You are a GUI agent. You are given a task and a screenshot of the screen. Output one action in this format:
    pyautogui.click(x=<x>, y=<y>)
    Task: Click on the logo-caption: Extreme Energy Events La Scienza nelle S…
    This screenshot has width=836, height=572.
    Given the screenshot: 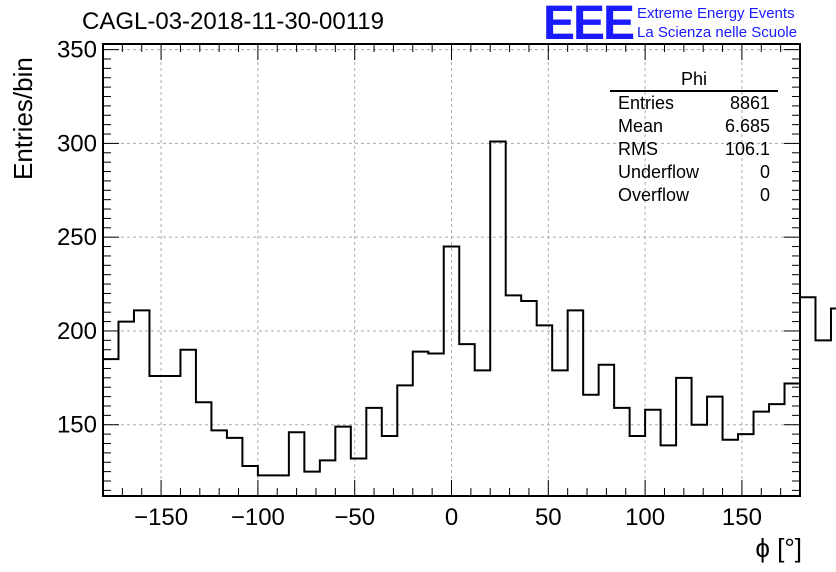 What is the action you would take?
    pyautogui.click(x=717, y=23)
    